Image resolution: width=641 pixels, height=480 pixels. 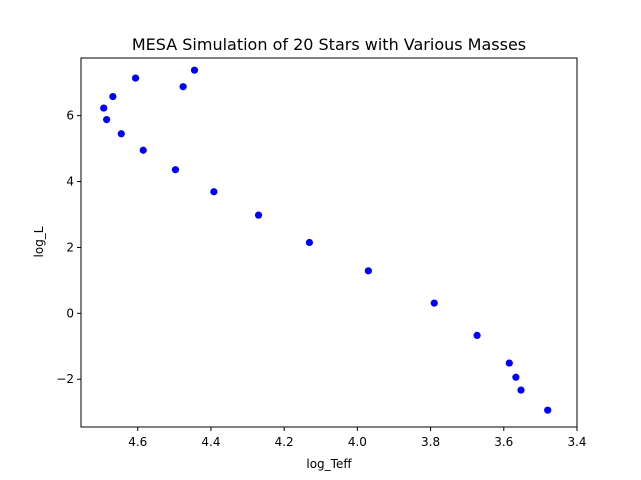 What do you see at coordinates (576, 442) in the screenshot?
I see `x-tick-label: 3.4` at bounding box center [576, 442].